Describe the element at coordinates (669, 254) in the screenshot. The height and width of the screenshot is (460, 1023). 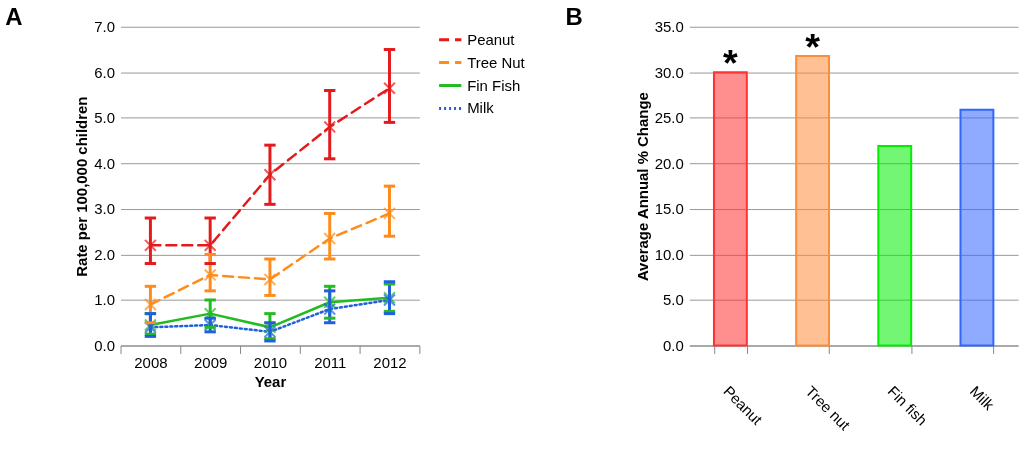
I see `y-tick-label: 10.0` at that location.